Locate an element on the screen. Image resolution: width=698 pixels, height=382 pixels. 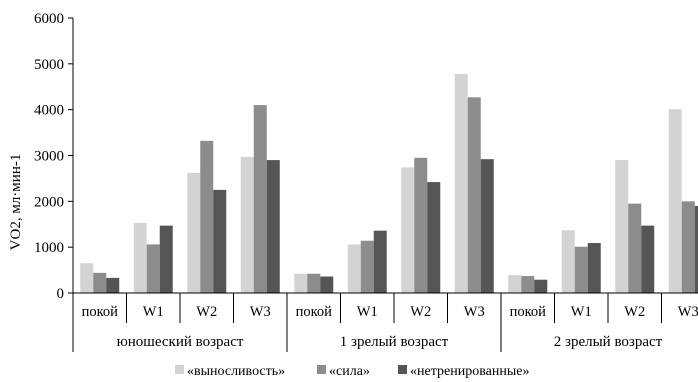
group-label: юношеский возраст is located at coordinates (180, 342).